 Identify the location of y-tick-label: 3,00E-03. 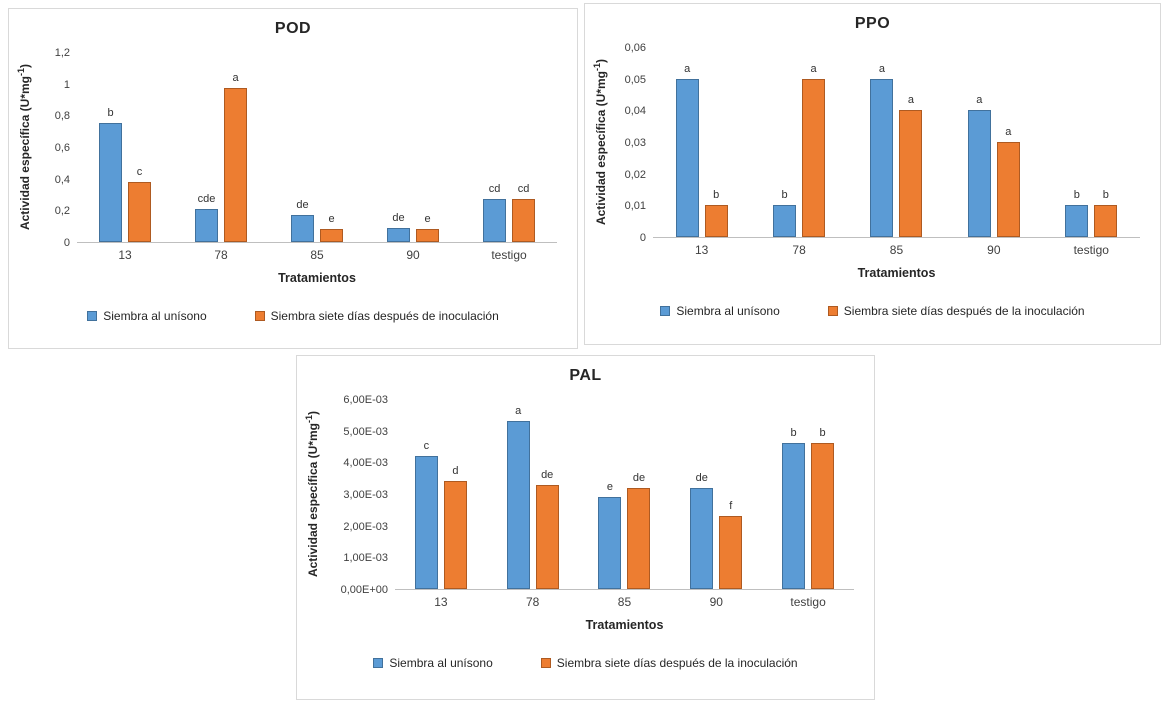
(365, 495).